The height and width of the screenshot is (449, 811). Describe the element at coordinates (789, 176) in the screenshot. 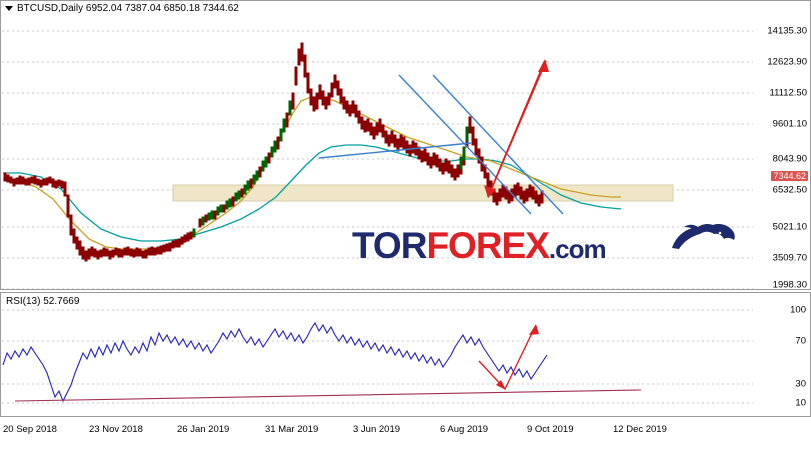

I see `current-price-tag: 7344.62` at that location.